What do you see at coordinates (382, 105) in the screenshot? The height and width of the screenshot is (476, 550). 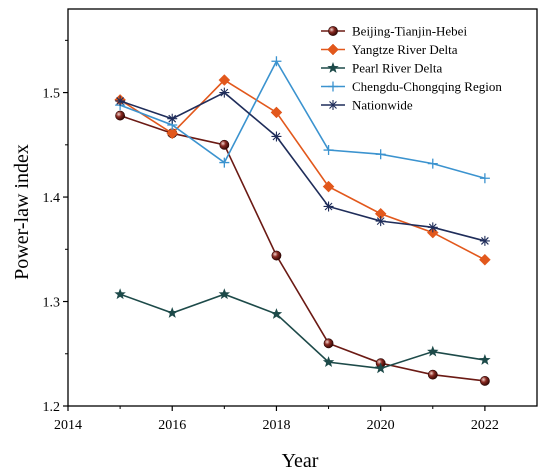 I see `legend-label: Nationwide` at bounding box center [382, 105].